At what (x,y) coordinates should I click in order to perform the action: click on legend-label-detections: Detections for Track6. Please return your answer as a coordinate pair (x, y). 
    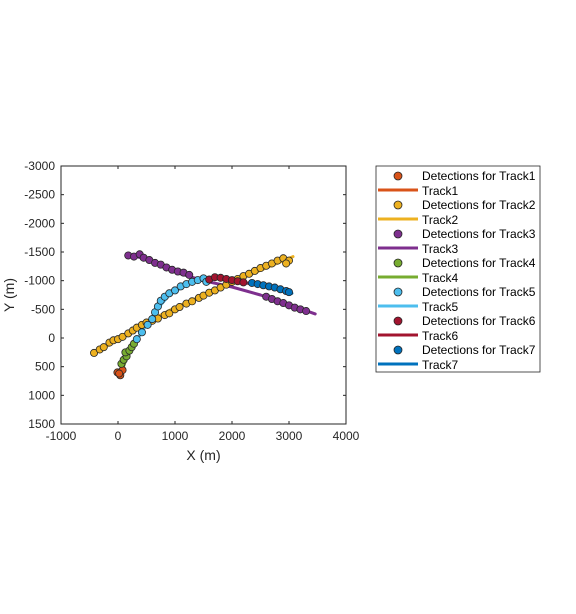
    Looking at the image, I should click on (479, 321).